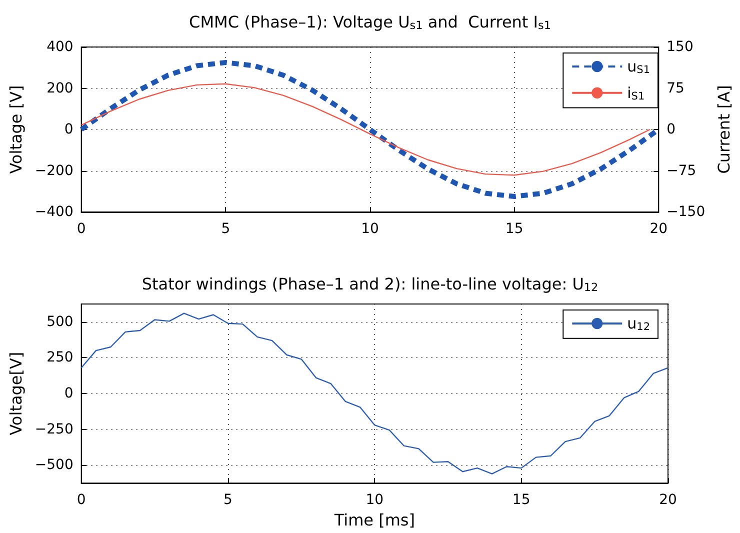 The width and height of the screenshot is (740, 533). What do you see at coordinates (54, 429) in the screenshot?
I see `y-tick-label: −250` at bounding box center [54, 429].